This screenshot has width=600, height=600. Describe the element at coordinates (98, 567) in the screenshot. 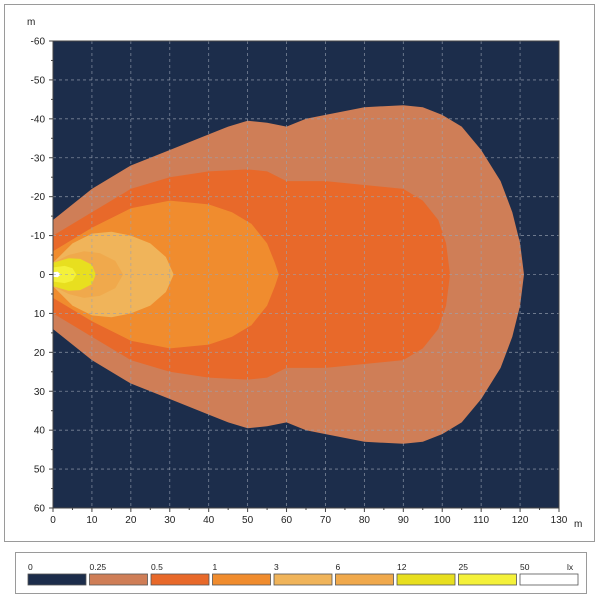

I see `legend-threshold-1: 0.25` at that location.